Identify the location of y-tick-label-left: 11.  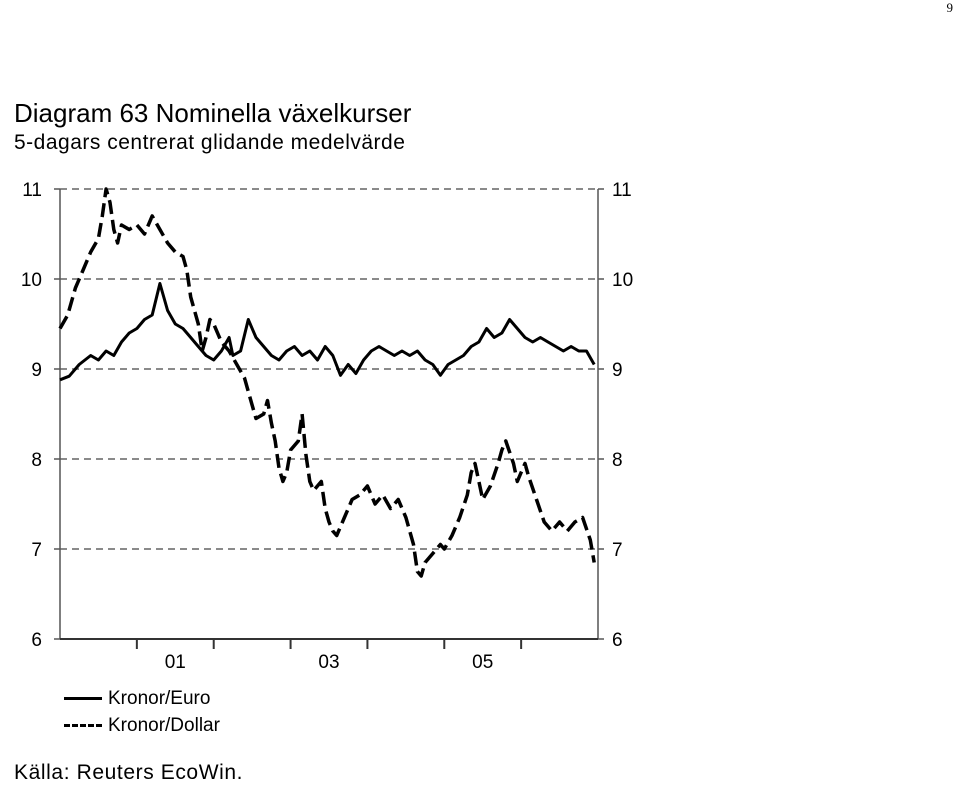
(32, 190).